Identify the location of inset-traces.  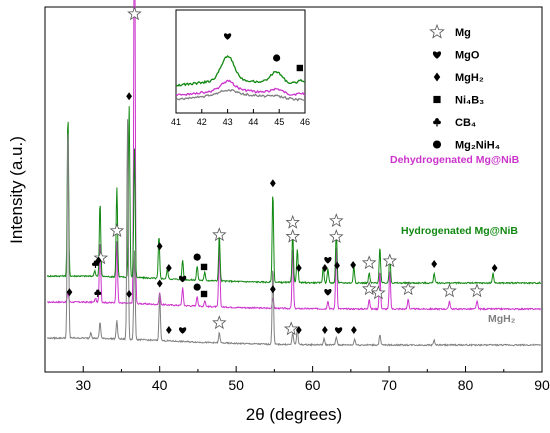
(240, 78).